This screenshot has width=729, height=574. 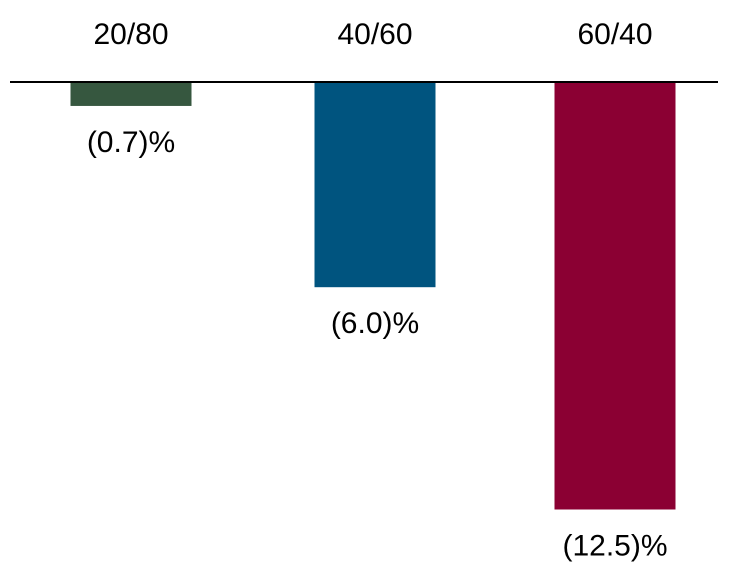 I want to click on data-label-40-60: (6.0)%, so click(x=375, y=323).